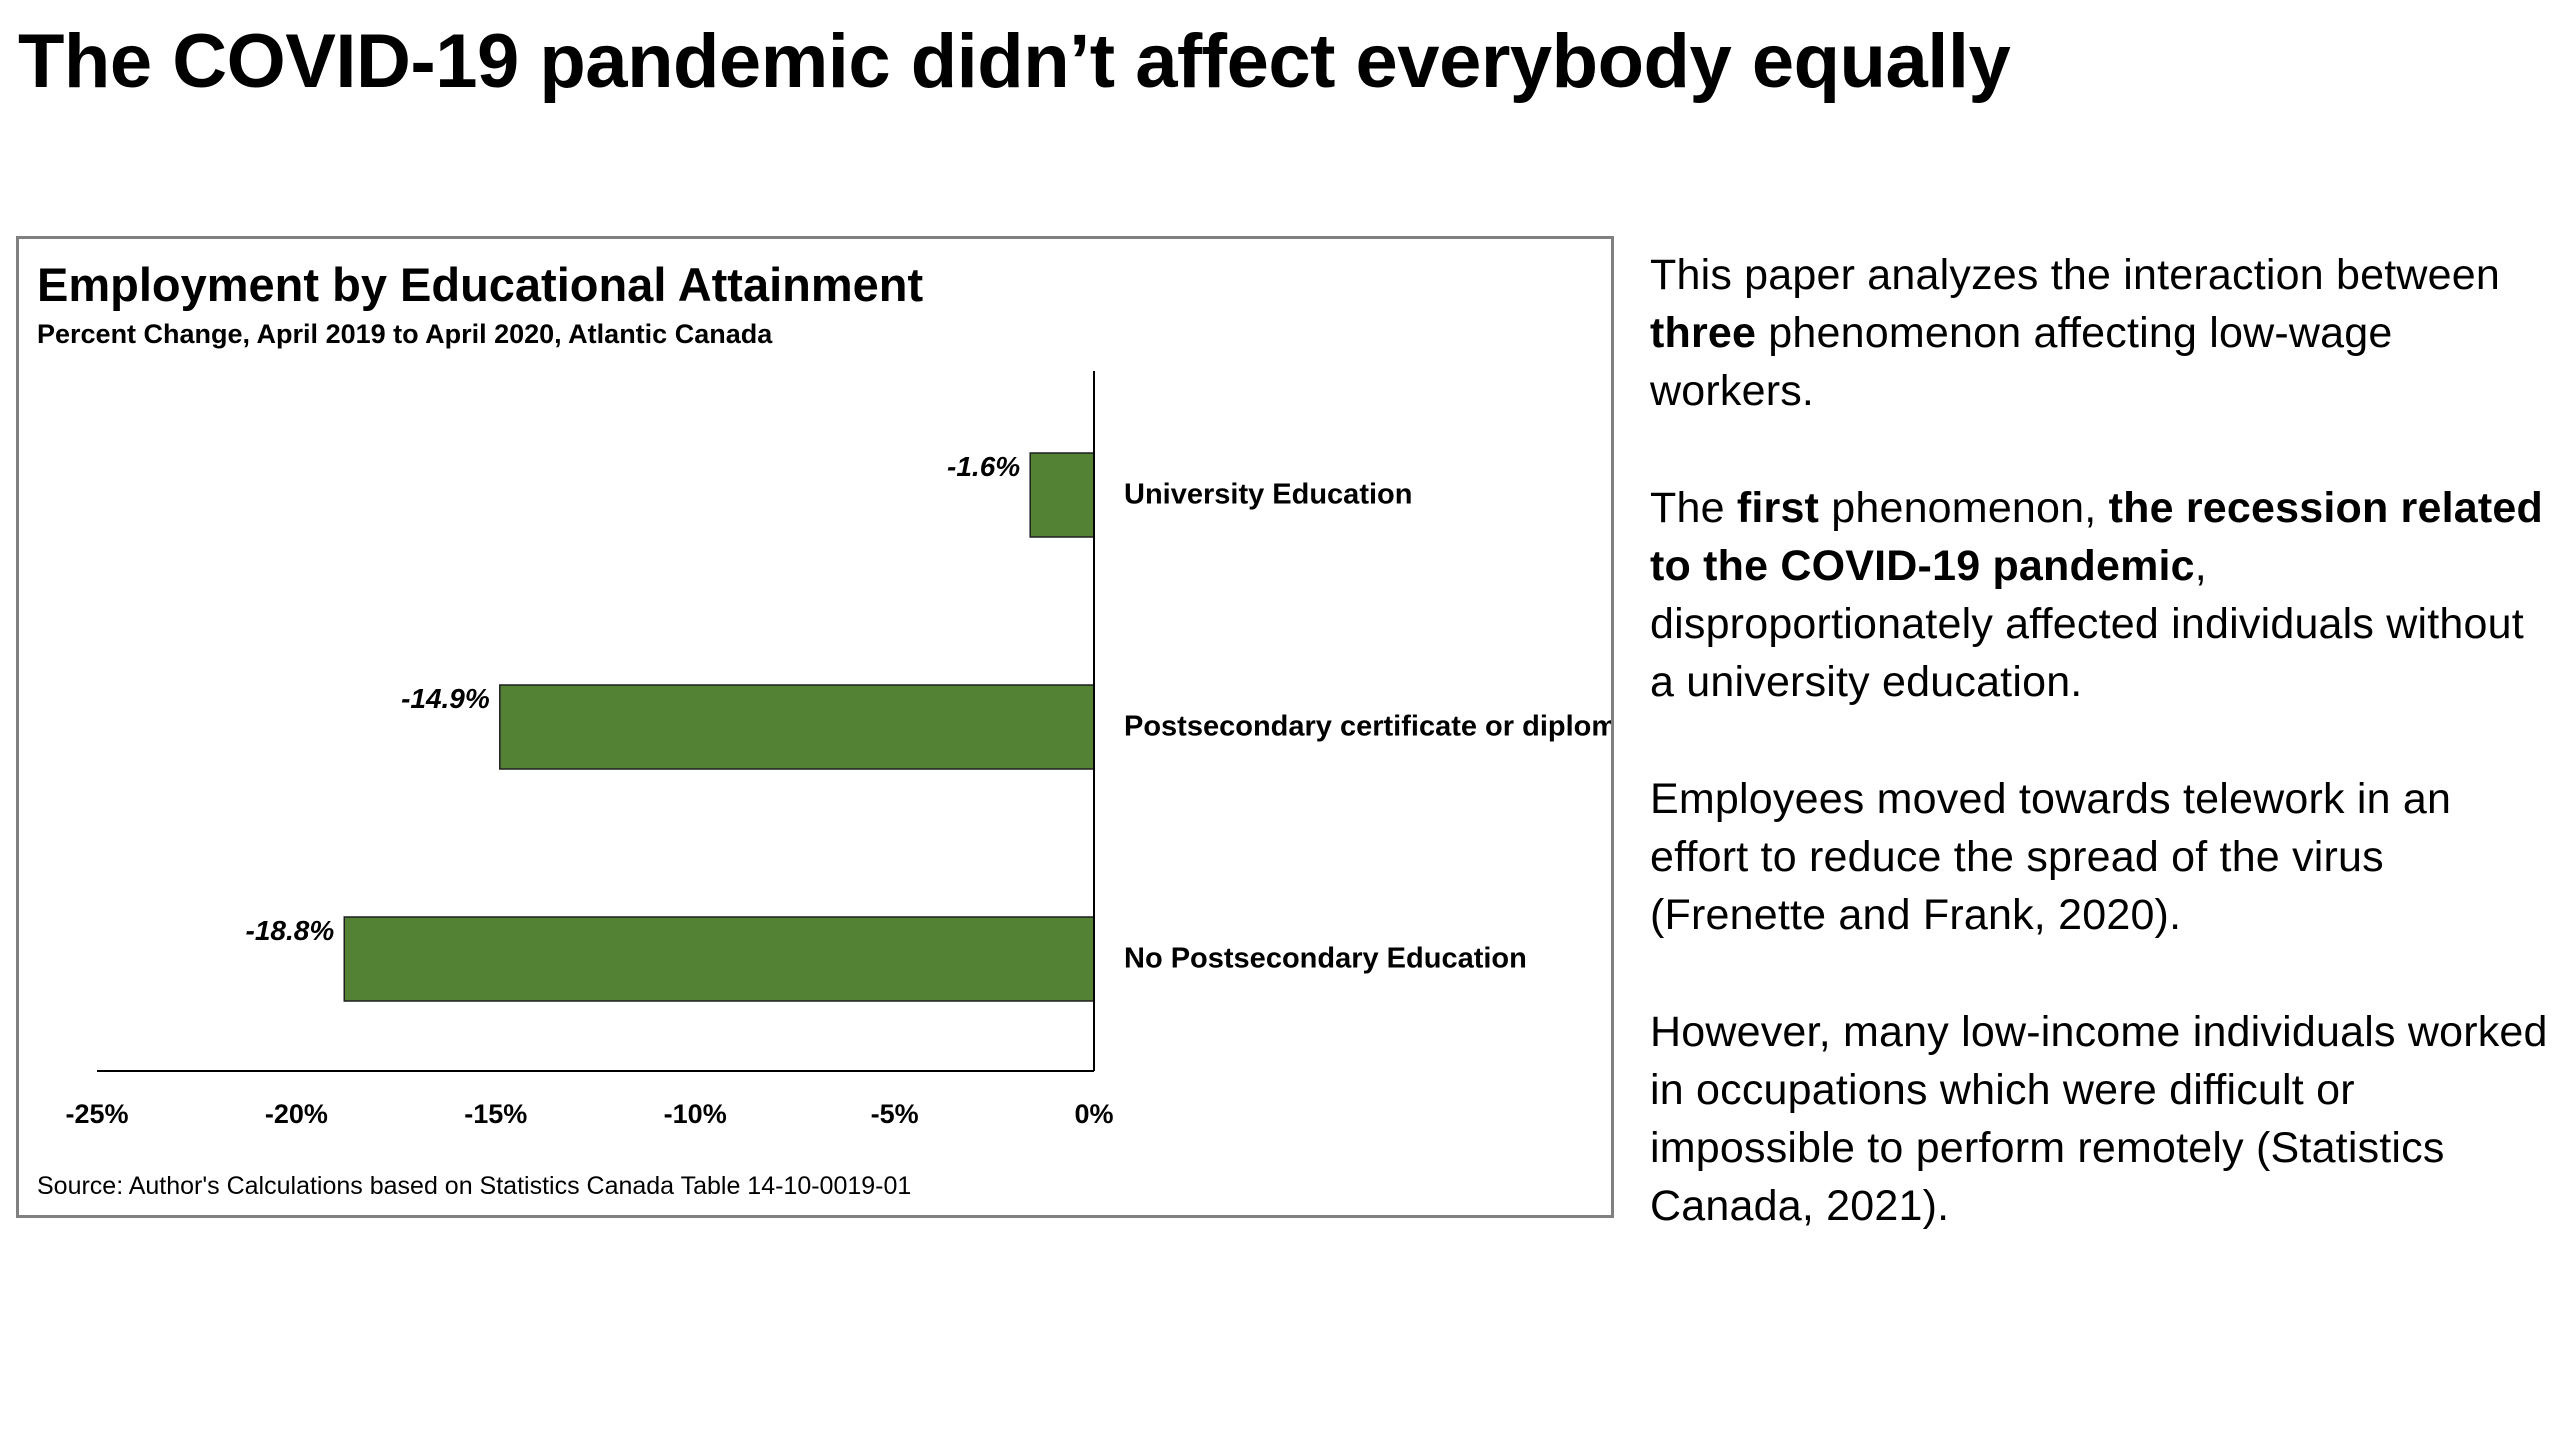  What do you see at coordinates (1367, 727) in the screenshot?
I see `category-label-1: Postsecondary certificate or diploma` at bounding box center [1367, 727].